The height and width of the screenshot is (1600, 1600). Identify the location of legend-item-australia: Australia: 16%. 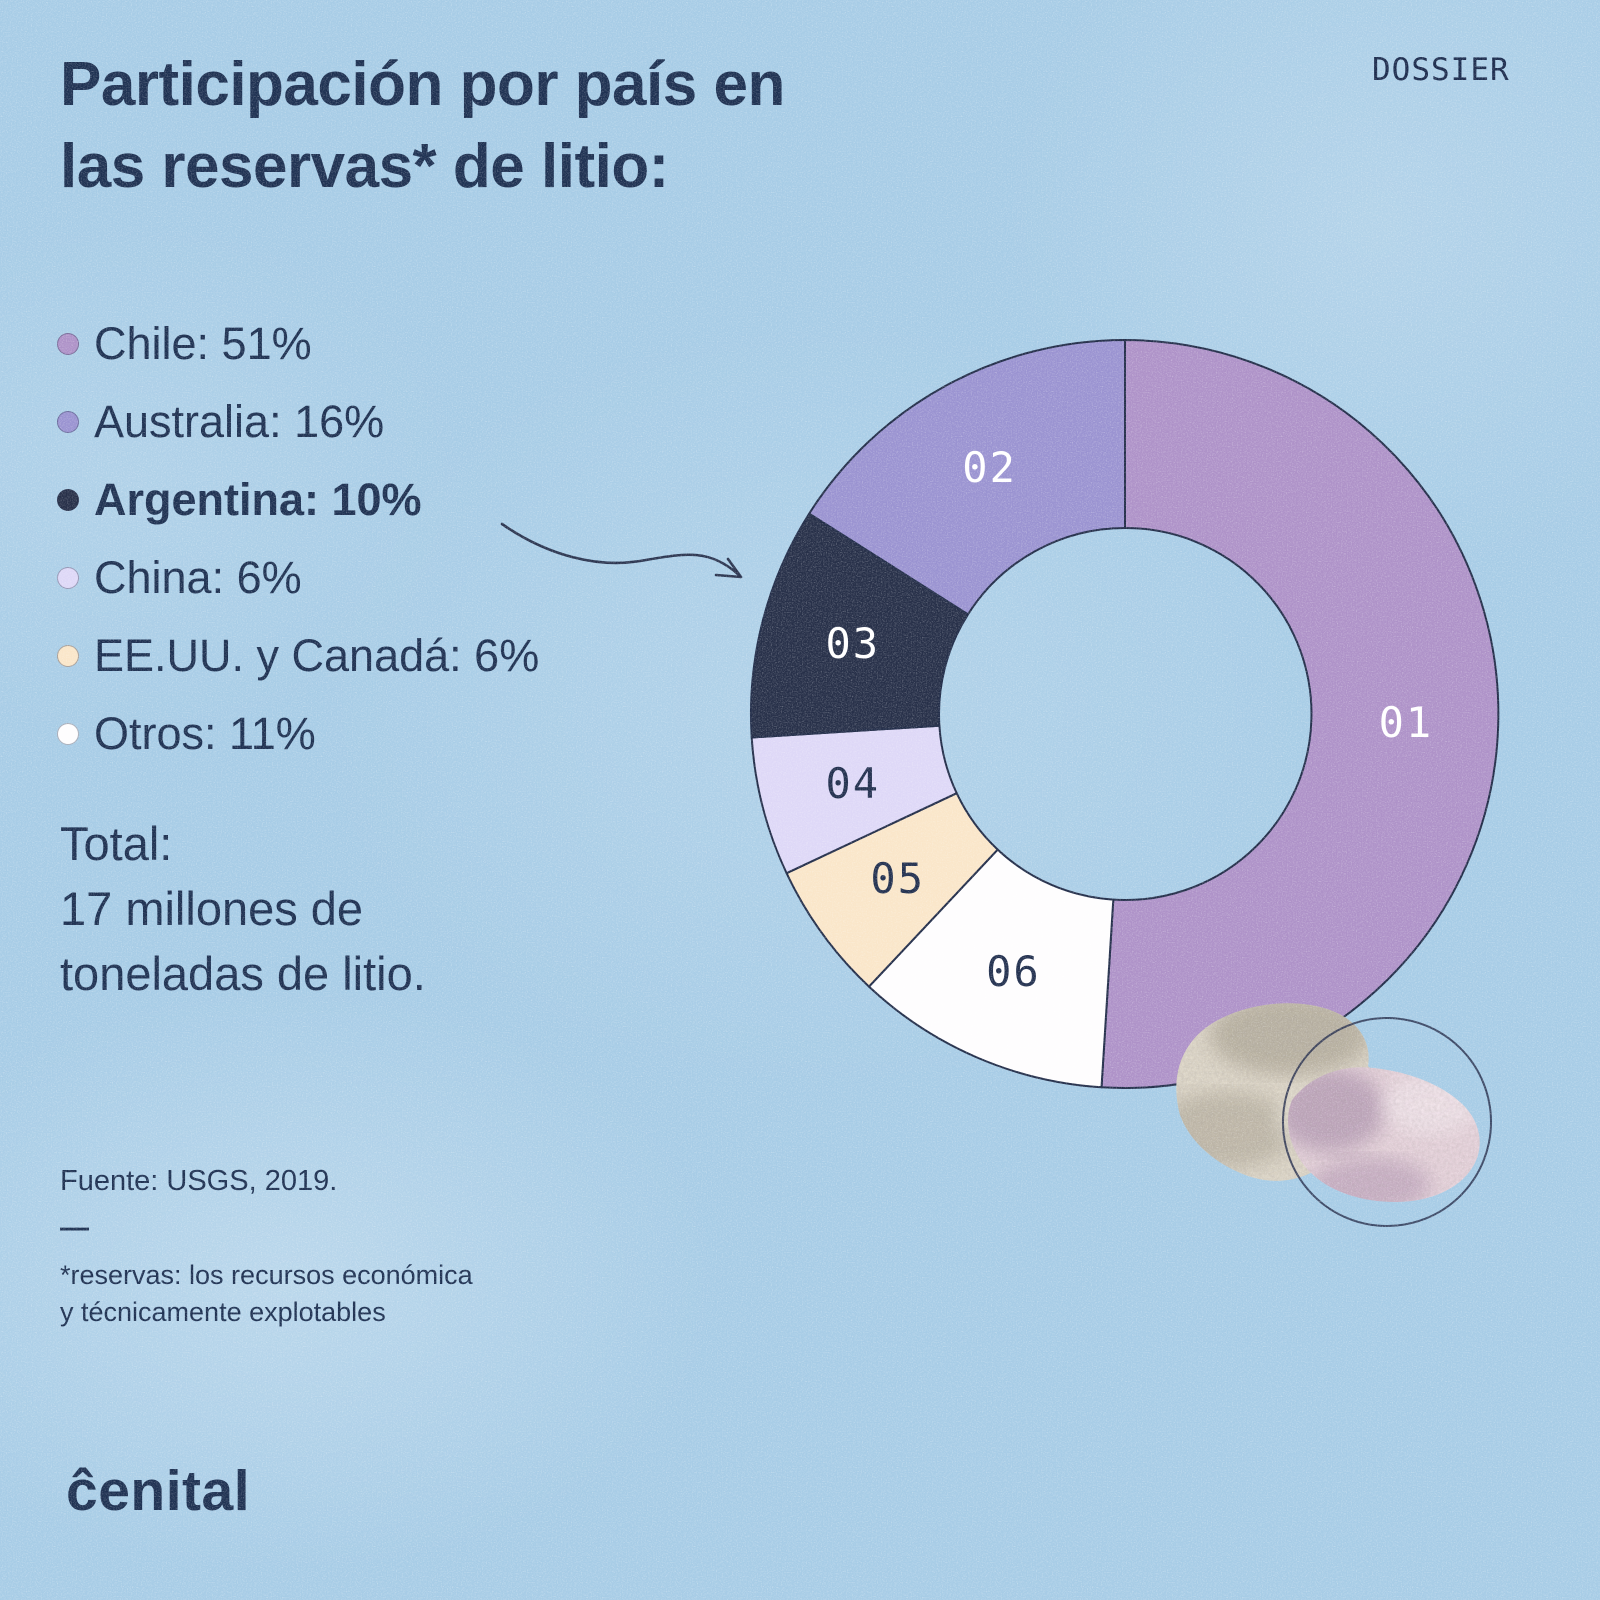
(298, 422).